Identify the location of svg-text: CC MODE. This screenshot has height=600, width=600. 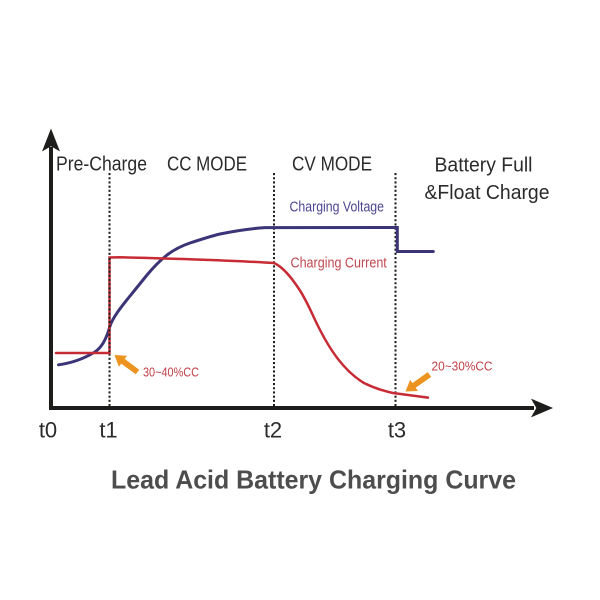
(207, 165).